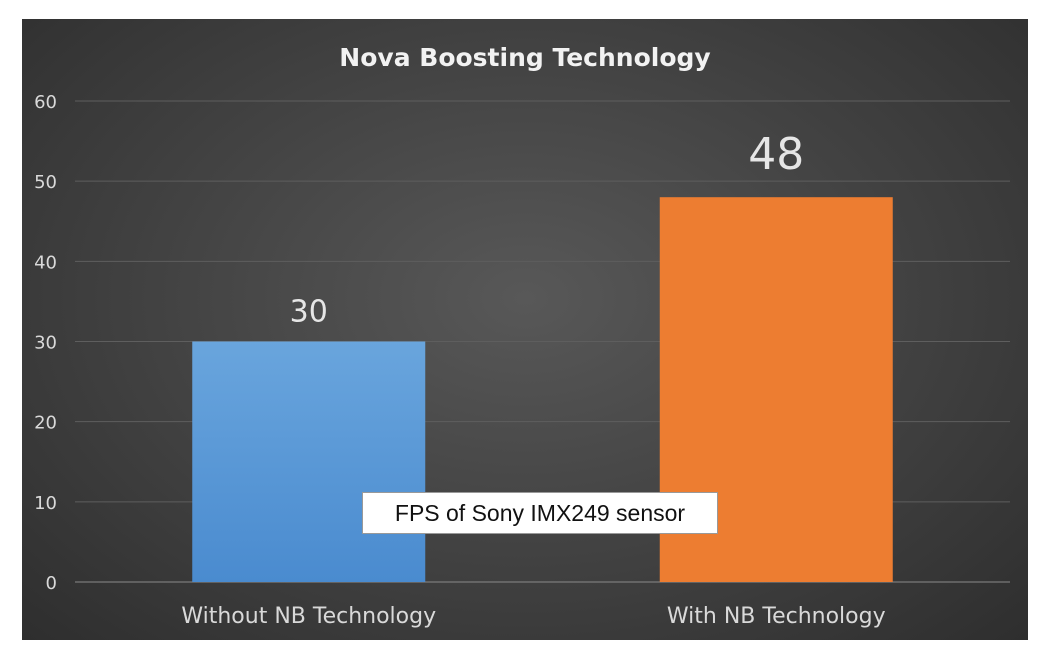 Image resolution: width=1063 pixels, height=656 pixels. What do you see at coordinates (524, 57) in the screenshot?
I see `chart-title: Nova Boosting Technology` at bounding box center [524, 57].